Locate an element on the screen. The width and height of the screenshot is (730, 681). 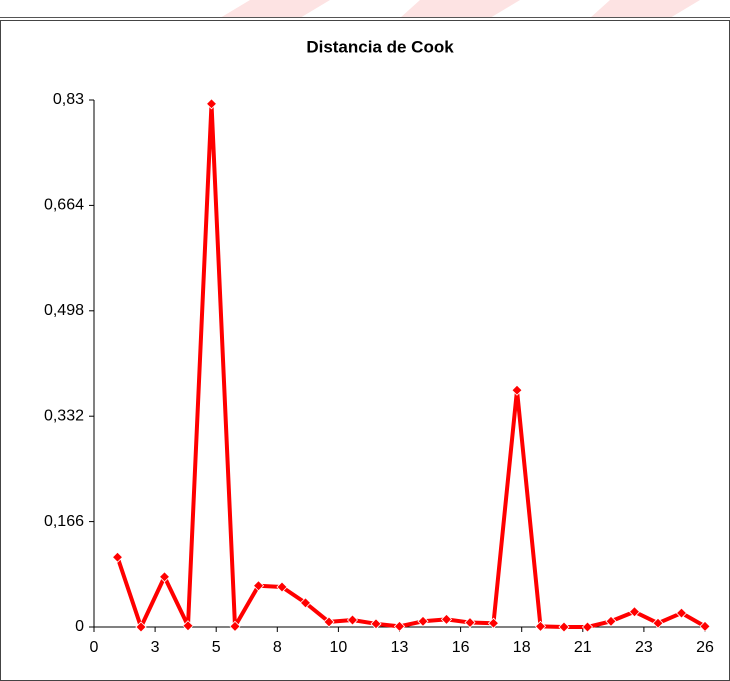
x-tick-label: 21 is located at coordinates (583, 647).